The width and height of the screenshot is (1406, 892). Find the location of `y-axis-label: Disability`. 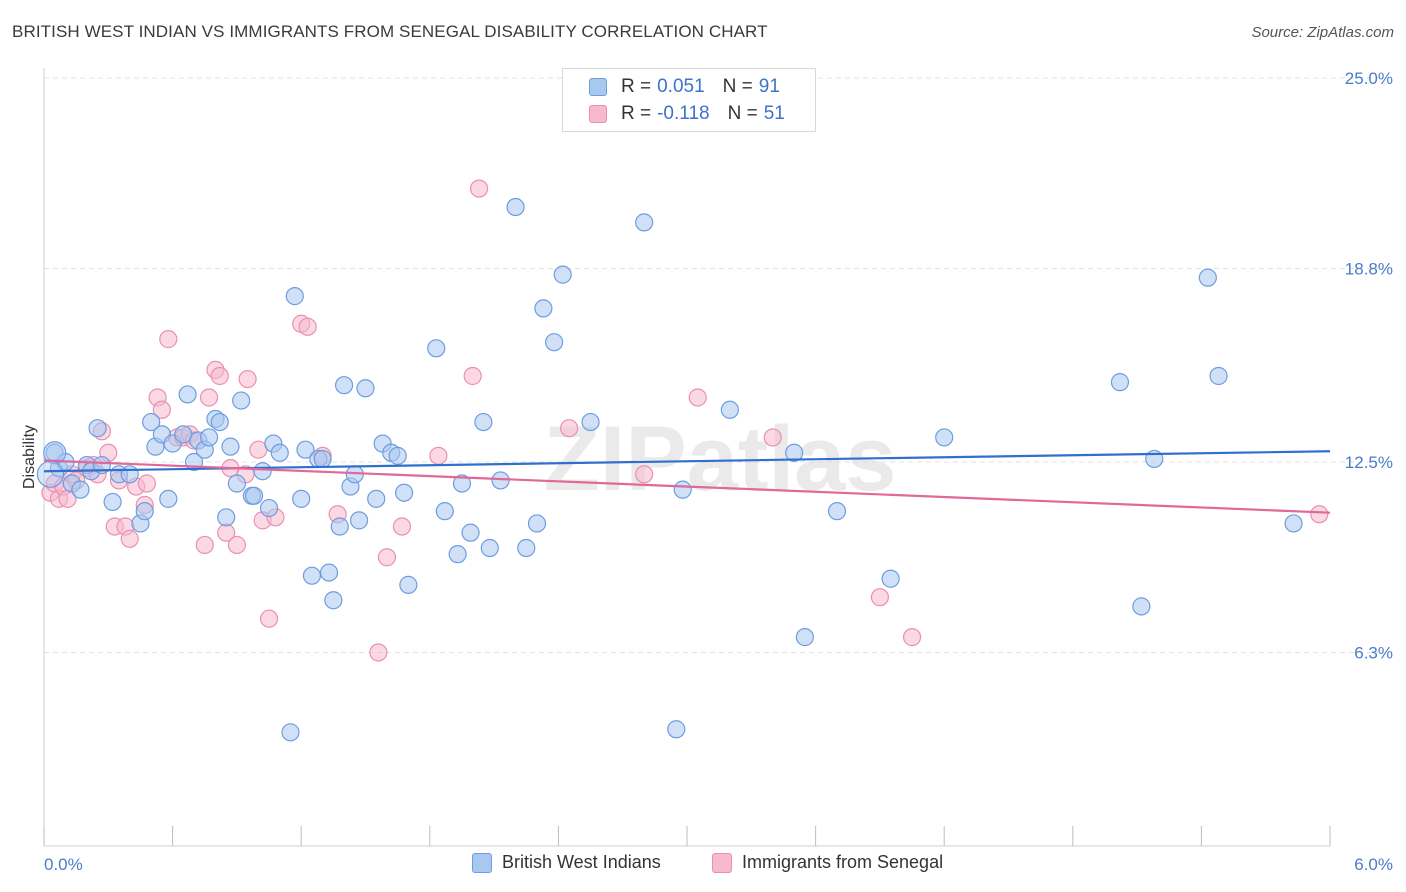

y-axis-label: Disability is located at coordinates (29, 457).